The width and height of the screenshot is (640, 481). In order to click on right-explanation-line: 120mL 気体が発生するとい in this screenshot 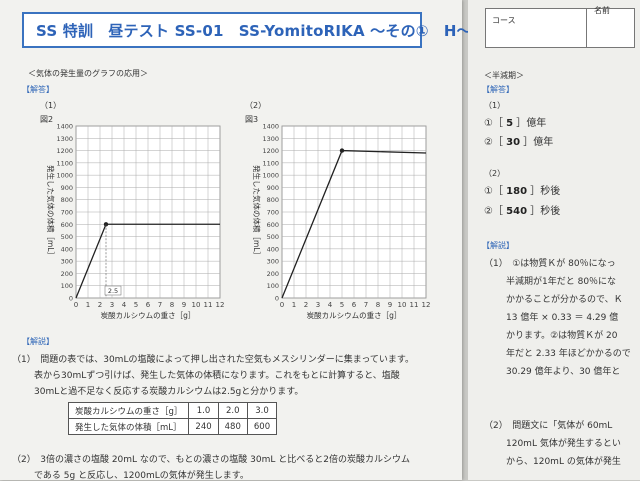, I will do `click(563, 444)`.